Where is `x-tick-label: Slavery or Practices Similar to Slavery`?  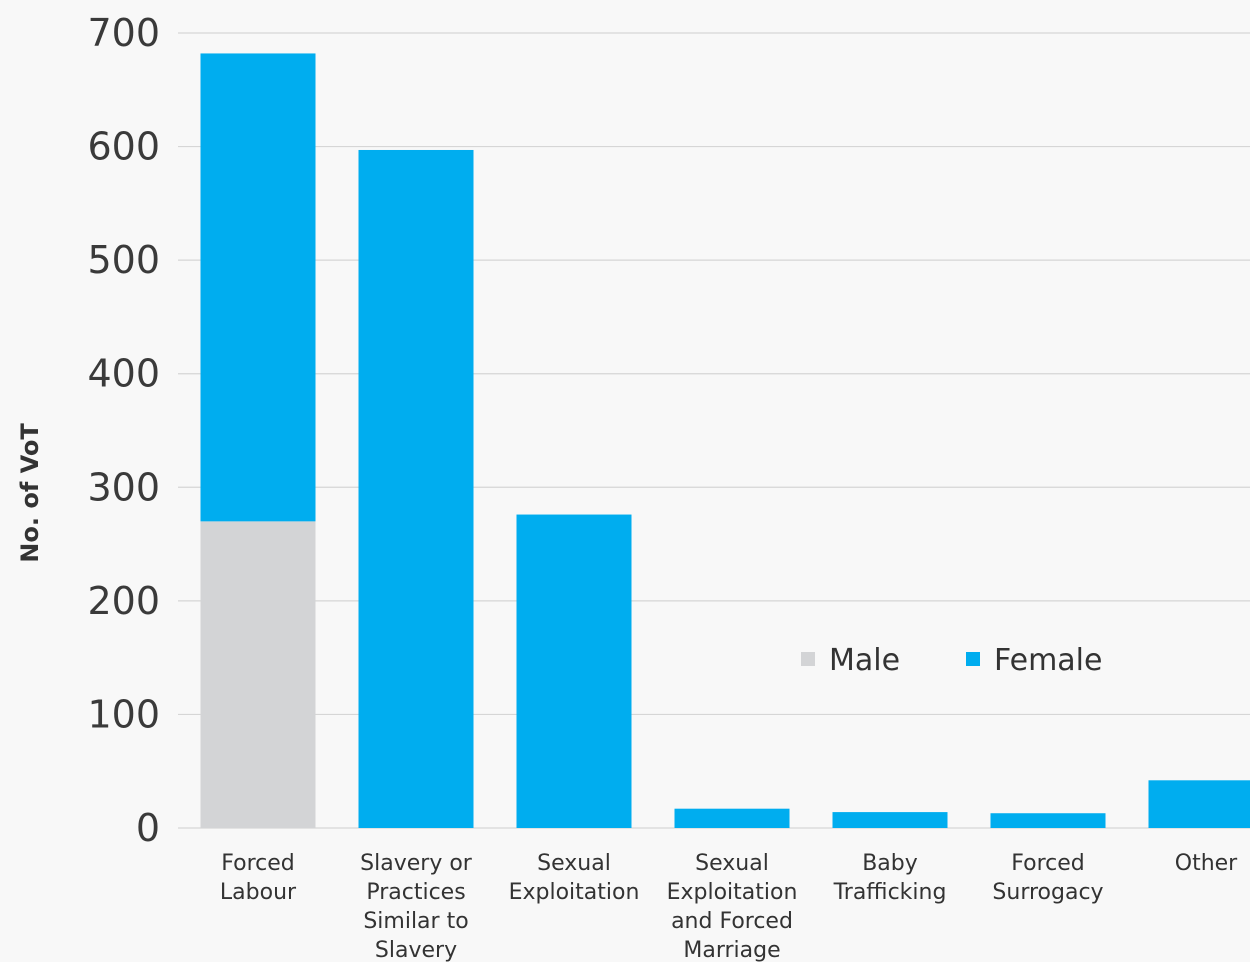
x-tick-label: Slavery or Practices Similar to Slavery is located at coordinates (416, 906).